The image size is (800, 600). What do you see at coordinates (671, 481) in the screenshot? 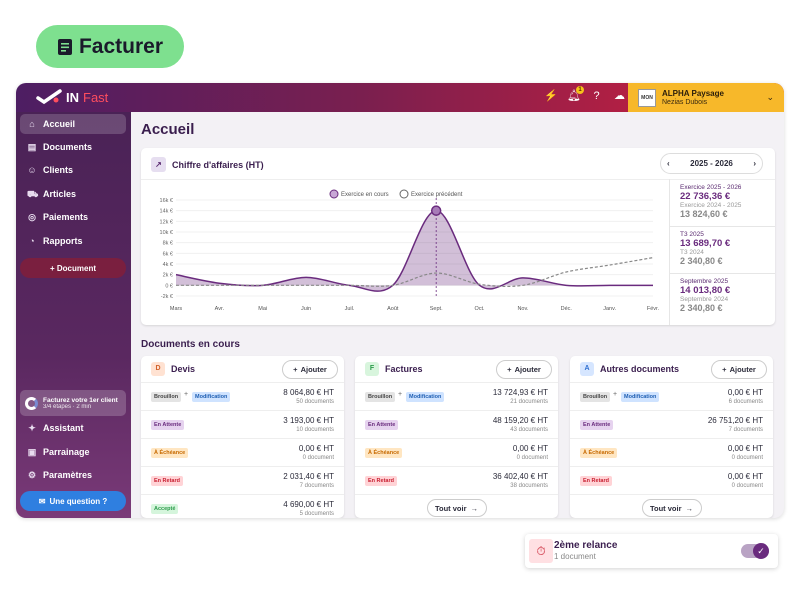
I see `status-row: En Retard 0,00 € HT 0 document` at bounding box center [671, 481].